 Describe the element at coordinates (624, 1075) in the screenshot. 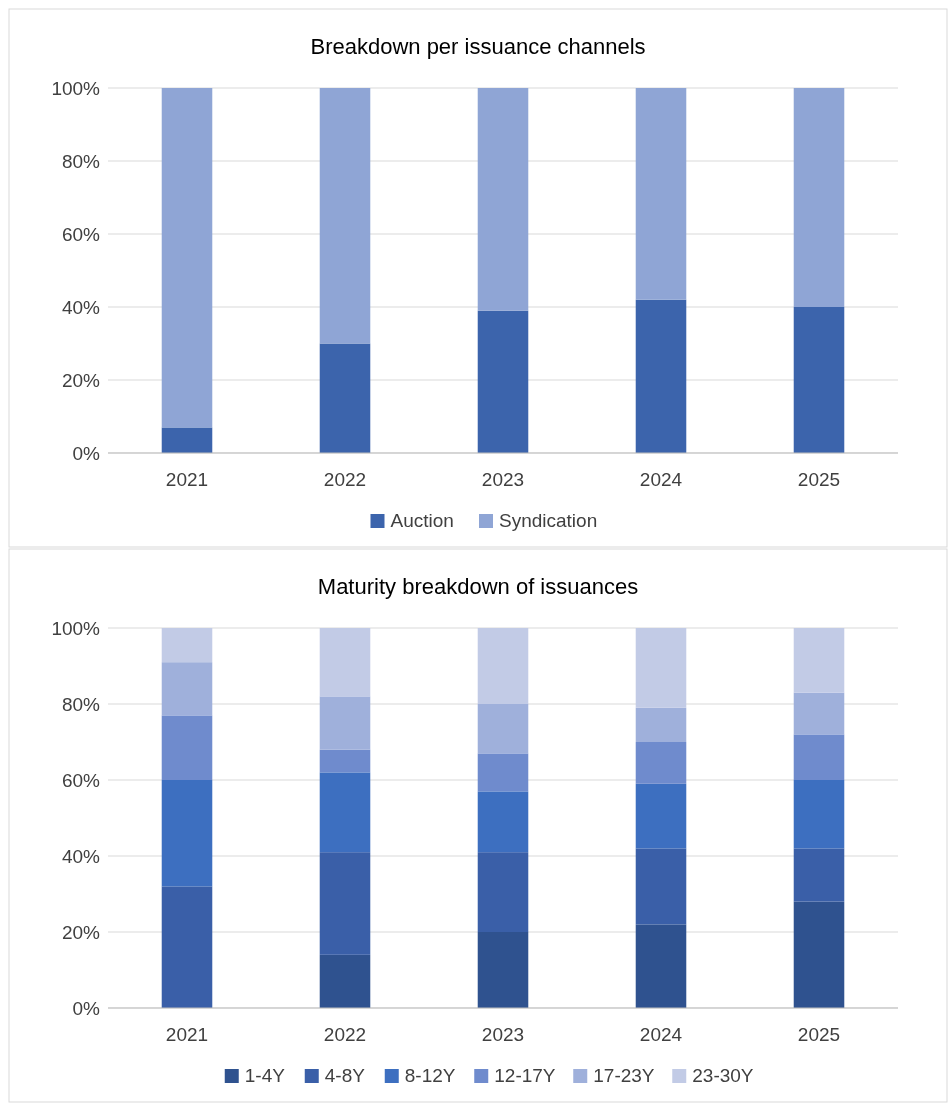

I see `legend-label: 17-23Y` at that location.